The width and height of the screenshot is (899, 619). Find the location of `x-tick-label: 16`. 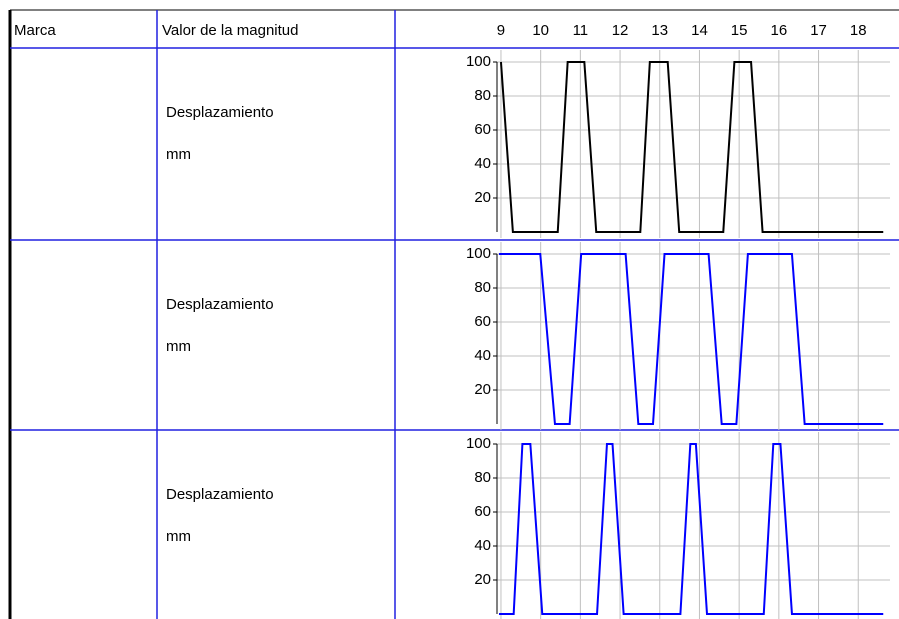

x-tick-label: 16 is located at coordinates (779, 30).